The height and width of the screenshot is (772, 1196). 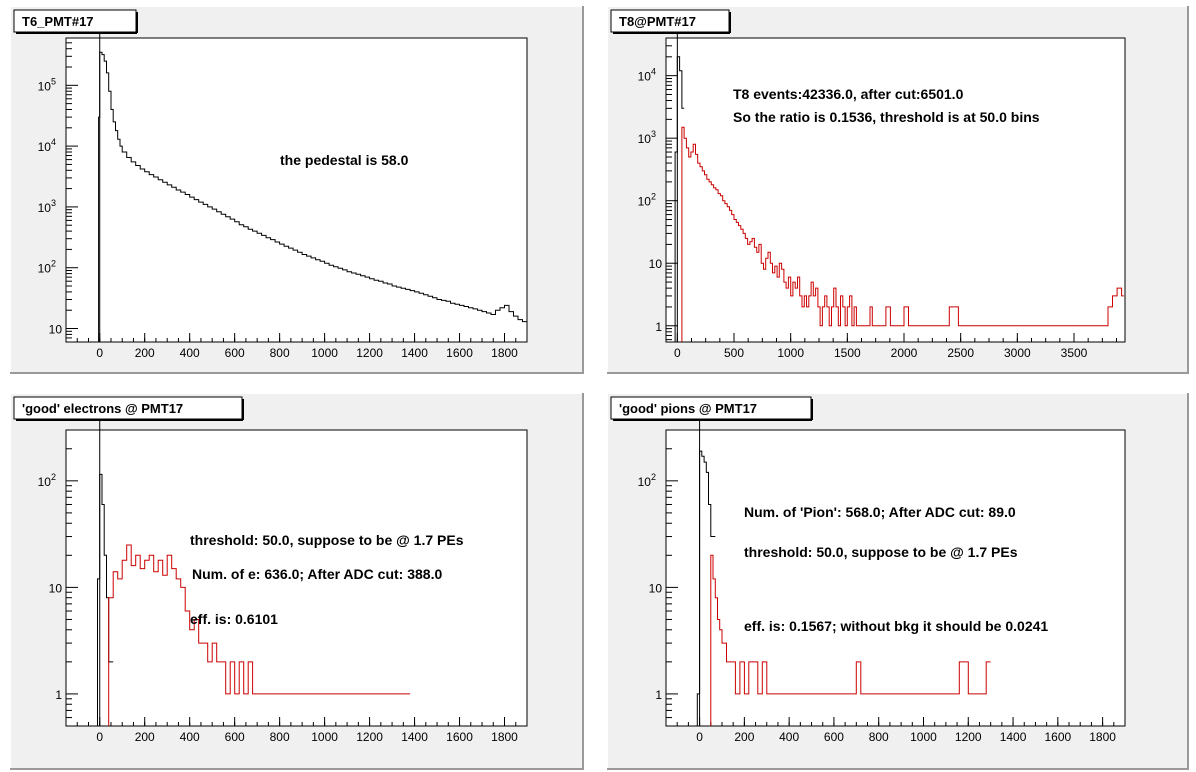 What do you see at coordinates (688, 408) in the screenshot?
I see `panel-title: 'good' pions @ PMT17` at bounding box center [688, 408].